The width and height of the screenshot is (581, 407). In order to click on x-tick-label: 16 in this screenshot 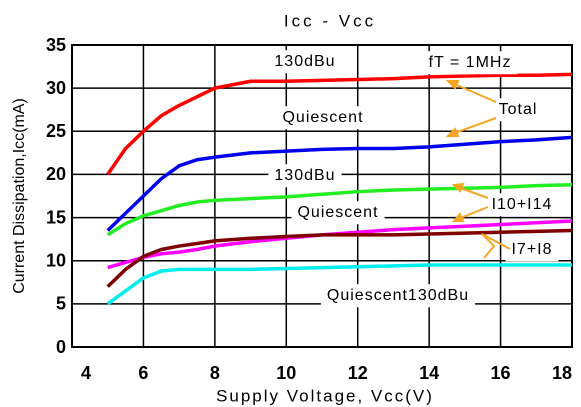, I will do `click(501, 373)`.